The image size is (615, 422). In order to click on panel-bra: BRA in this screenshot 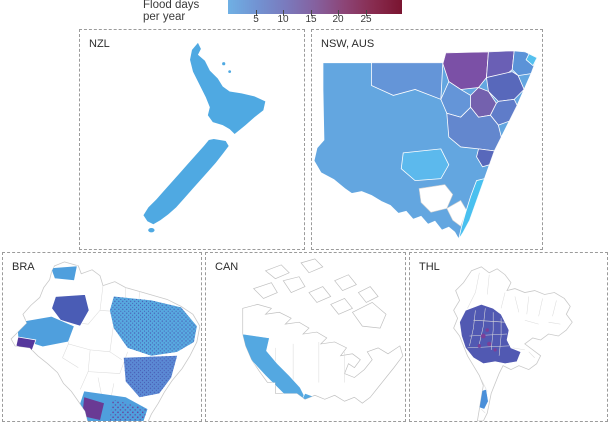, I will do `click(102, 337)`.